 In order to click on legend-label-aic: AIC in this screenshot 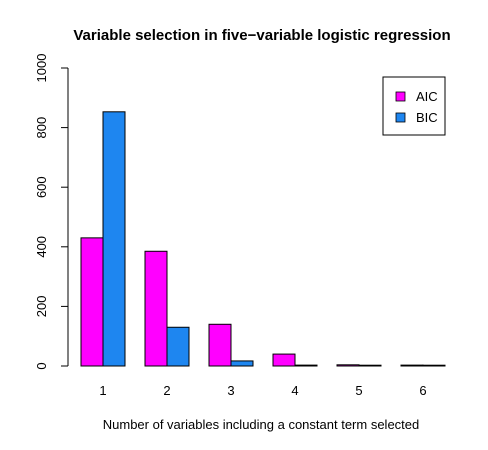, I will do `click(427, 96)`.